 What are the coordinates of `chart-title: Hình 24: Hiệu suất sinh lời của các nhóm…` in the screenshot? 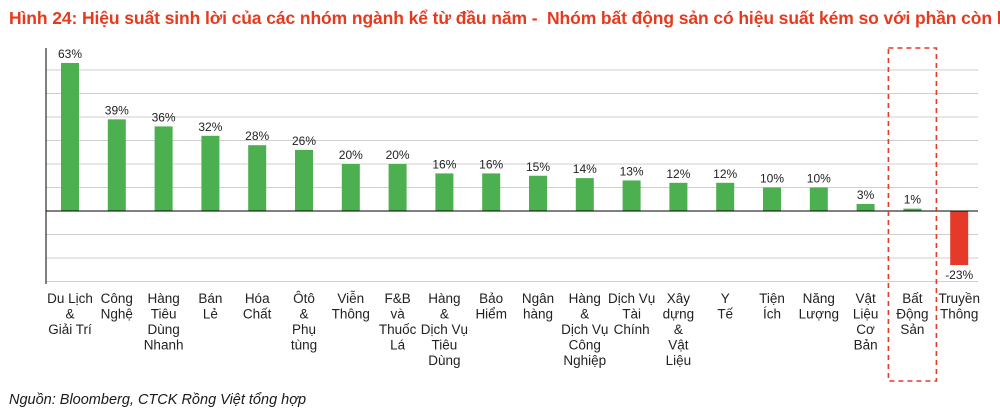 It's located at (504, 18).